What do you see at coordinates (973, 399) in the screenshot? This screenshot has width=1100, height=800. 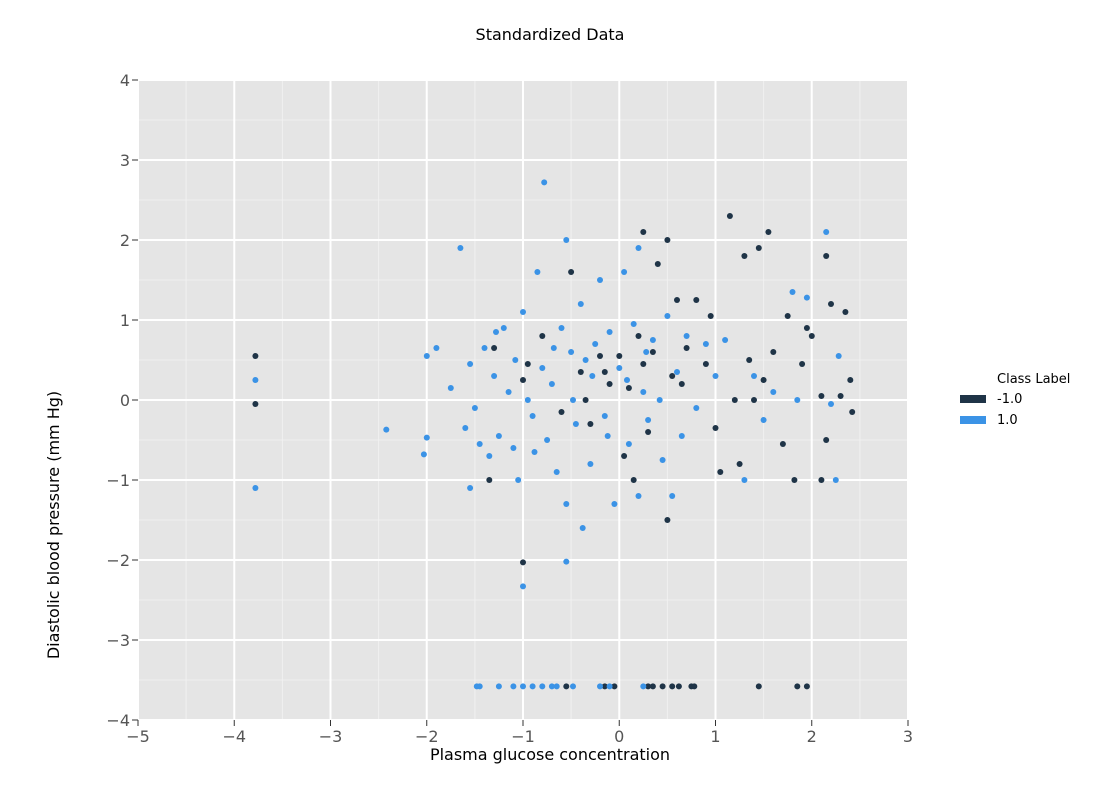 I see `legend-swatch-negative` at bounding box center [973, 399].